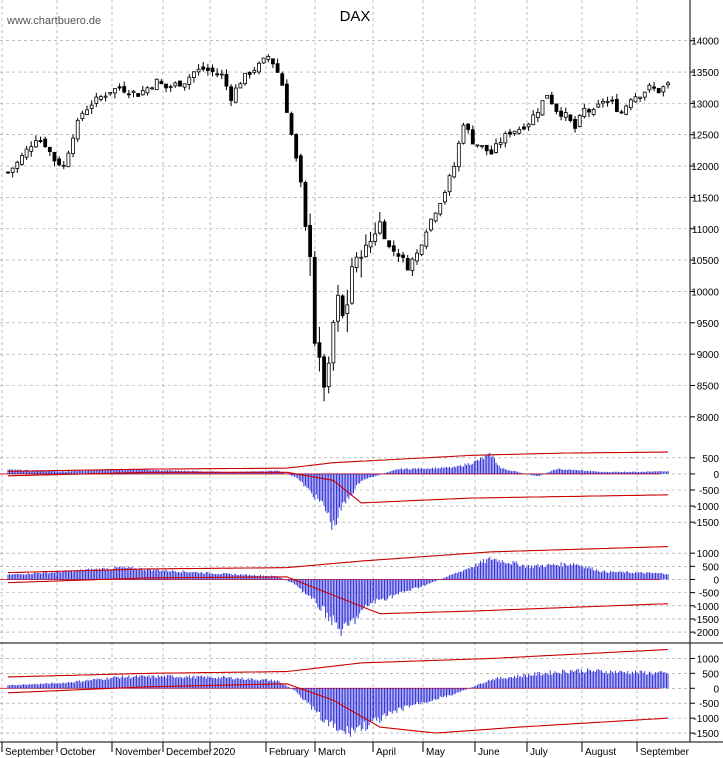  I want to click on y-tick-label: -1500, so click(706, 620).